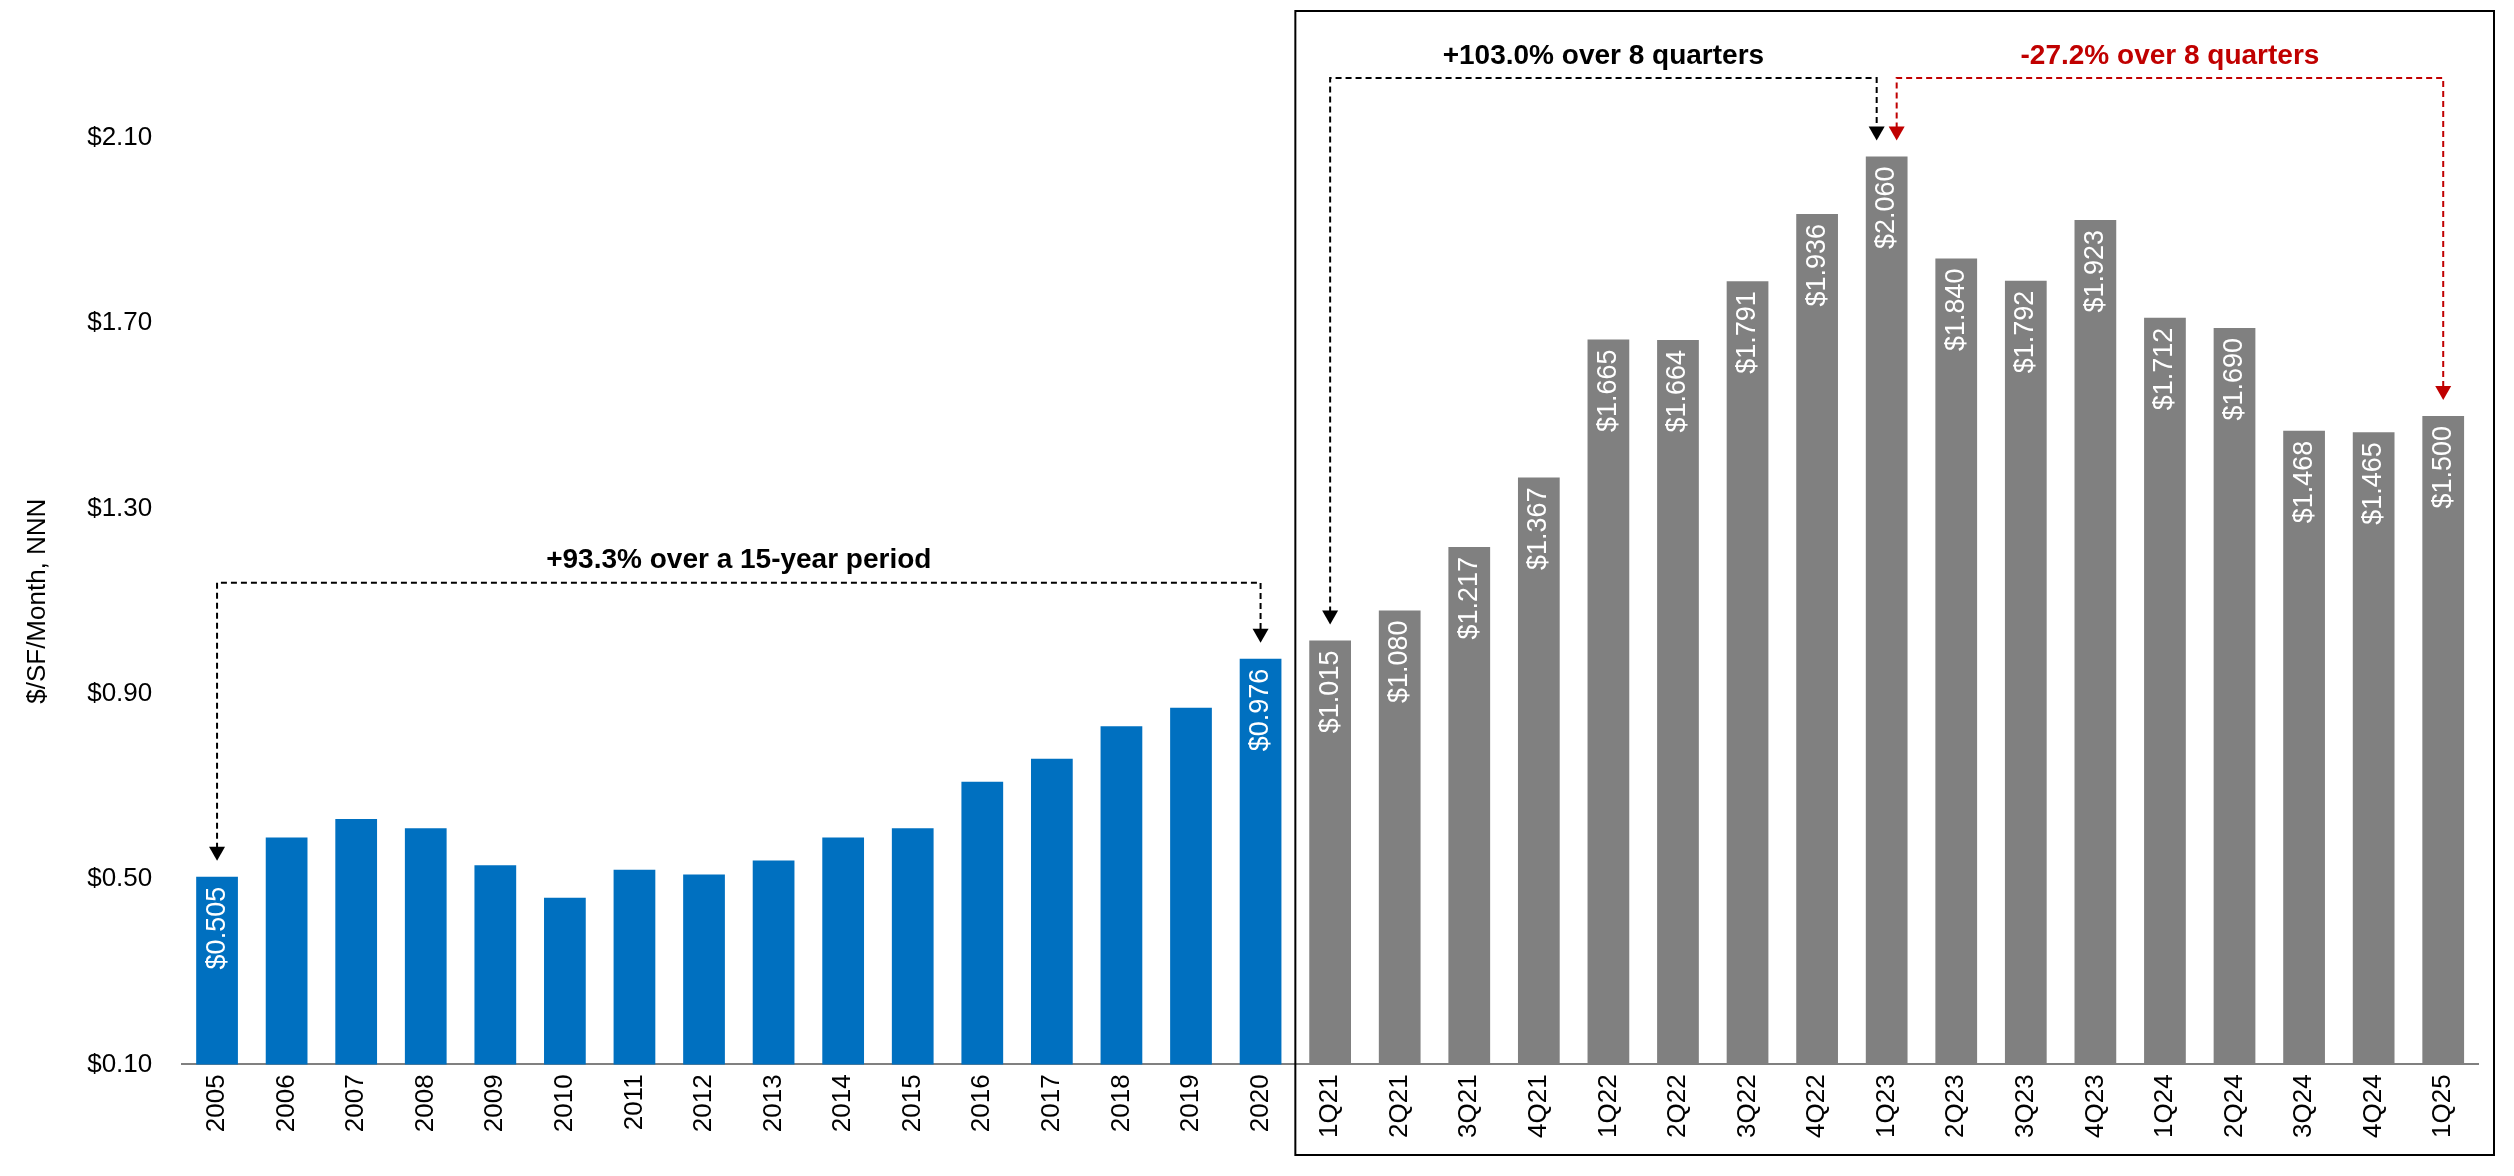  I want to click on x-tick-label: 1Q24, so click(2163, 1106).